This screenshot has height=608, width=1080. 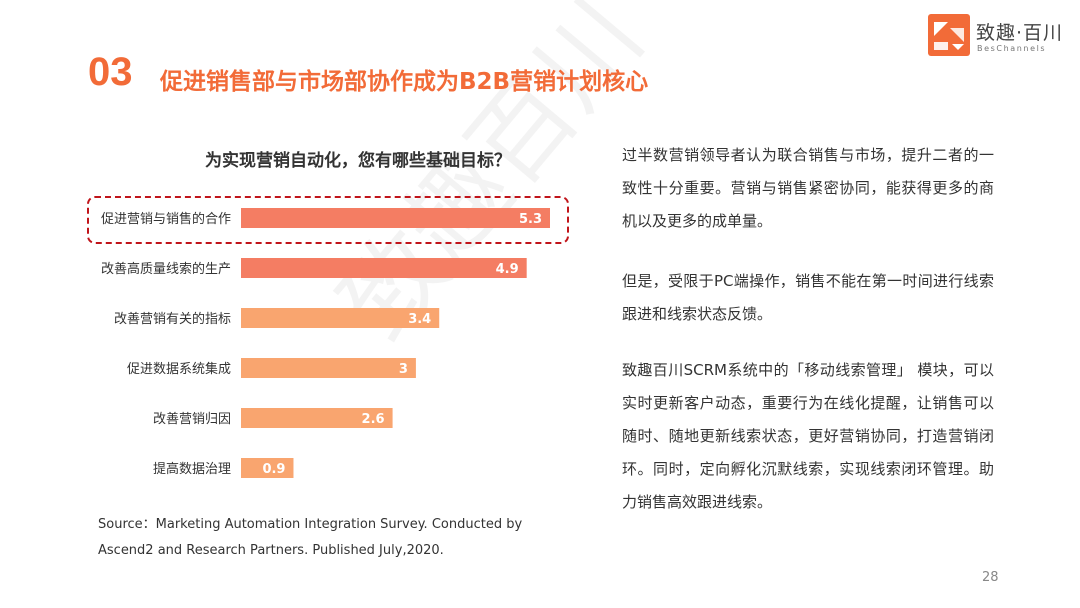 What do you see at coordinates (192, 469) in the screenshot?
I see `category-label: 提高数据治理` at bounding box center [192, 469].